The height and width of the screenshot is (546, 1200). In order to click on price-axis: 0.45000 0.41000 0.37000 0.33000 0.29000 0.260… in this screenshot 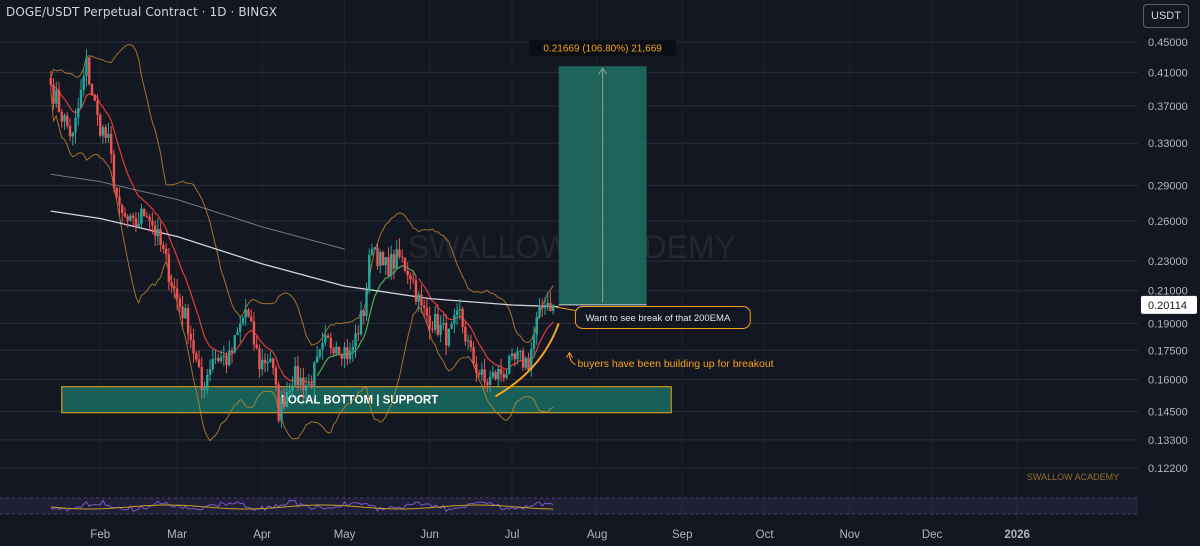, I will do `click(1169, 256)`.